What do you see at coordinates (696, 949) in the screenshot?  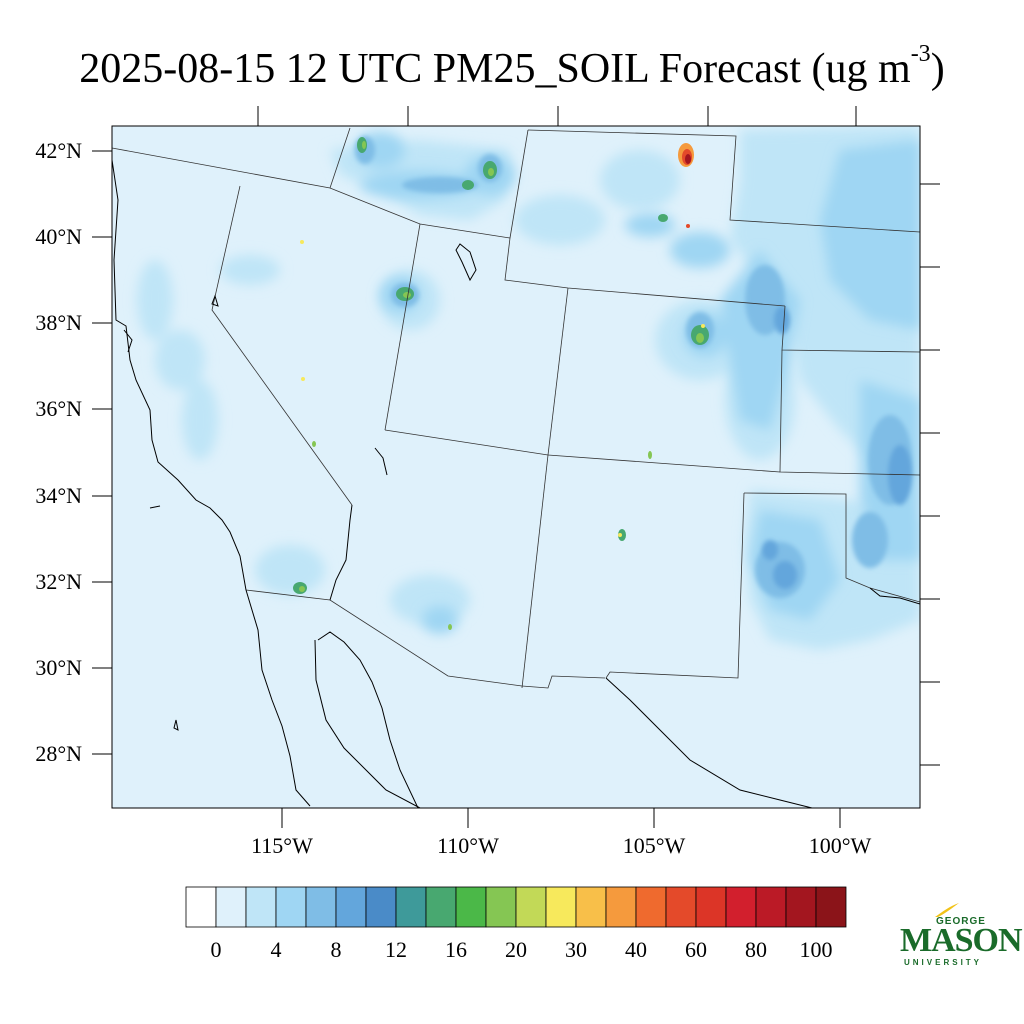 I see `colorbar-label: 60` at bounding box center [696, 949].